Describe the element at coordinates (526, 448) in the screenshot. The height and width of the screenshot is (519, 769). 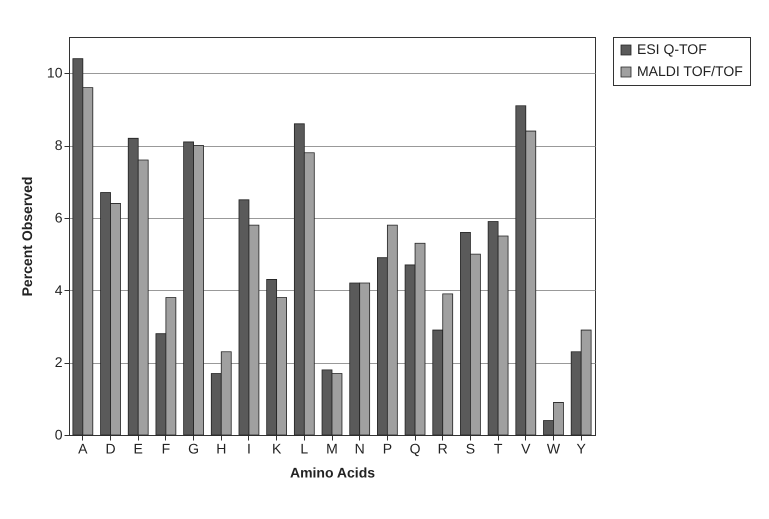
I see `x-tick-label: V` at that location.